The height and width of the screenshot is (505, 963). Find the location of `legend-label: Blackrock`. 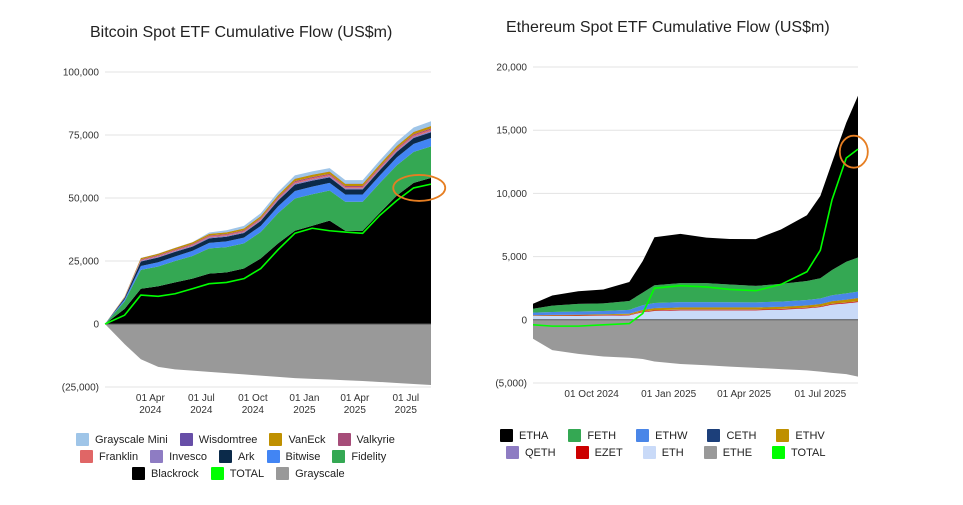

legend-label: Blackrock is located at coordinates (175, 473).